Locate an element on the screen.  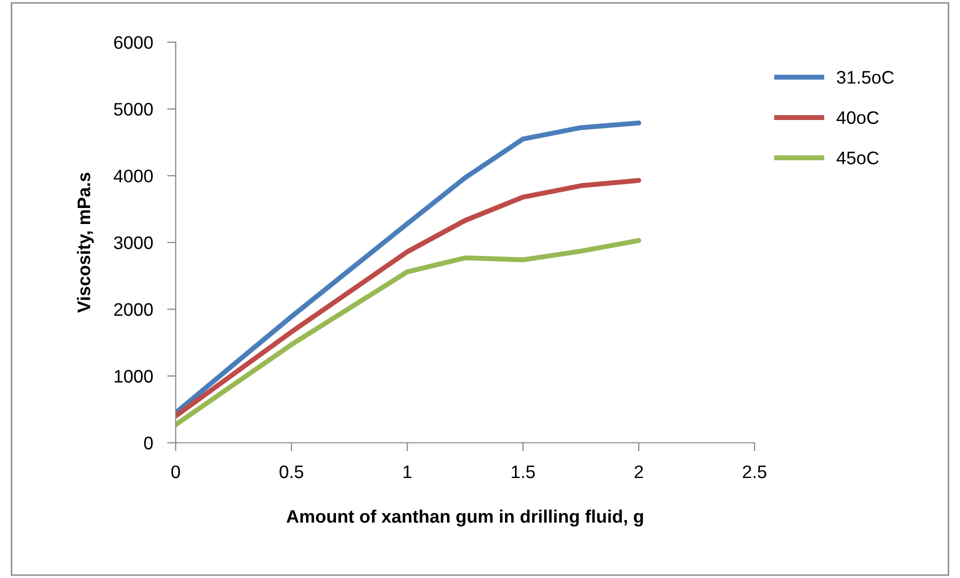
y-tick-label: 0 is located at coordinates (148, 443).